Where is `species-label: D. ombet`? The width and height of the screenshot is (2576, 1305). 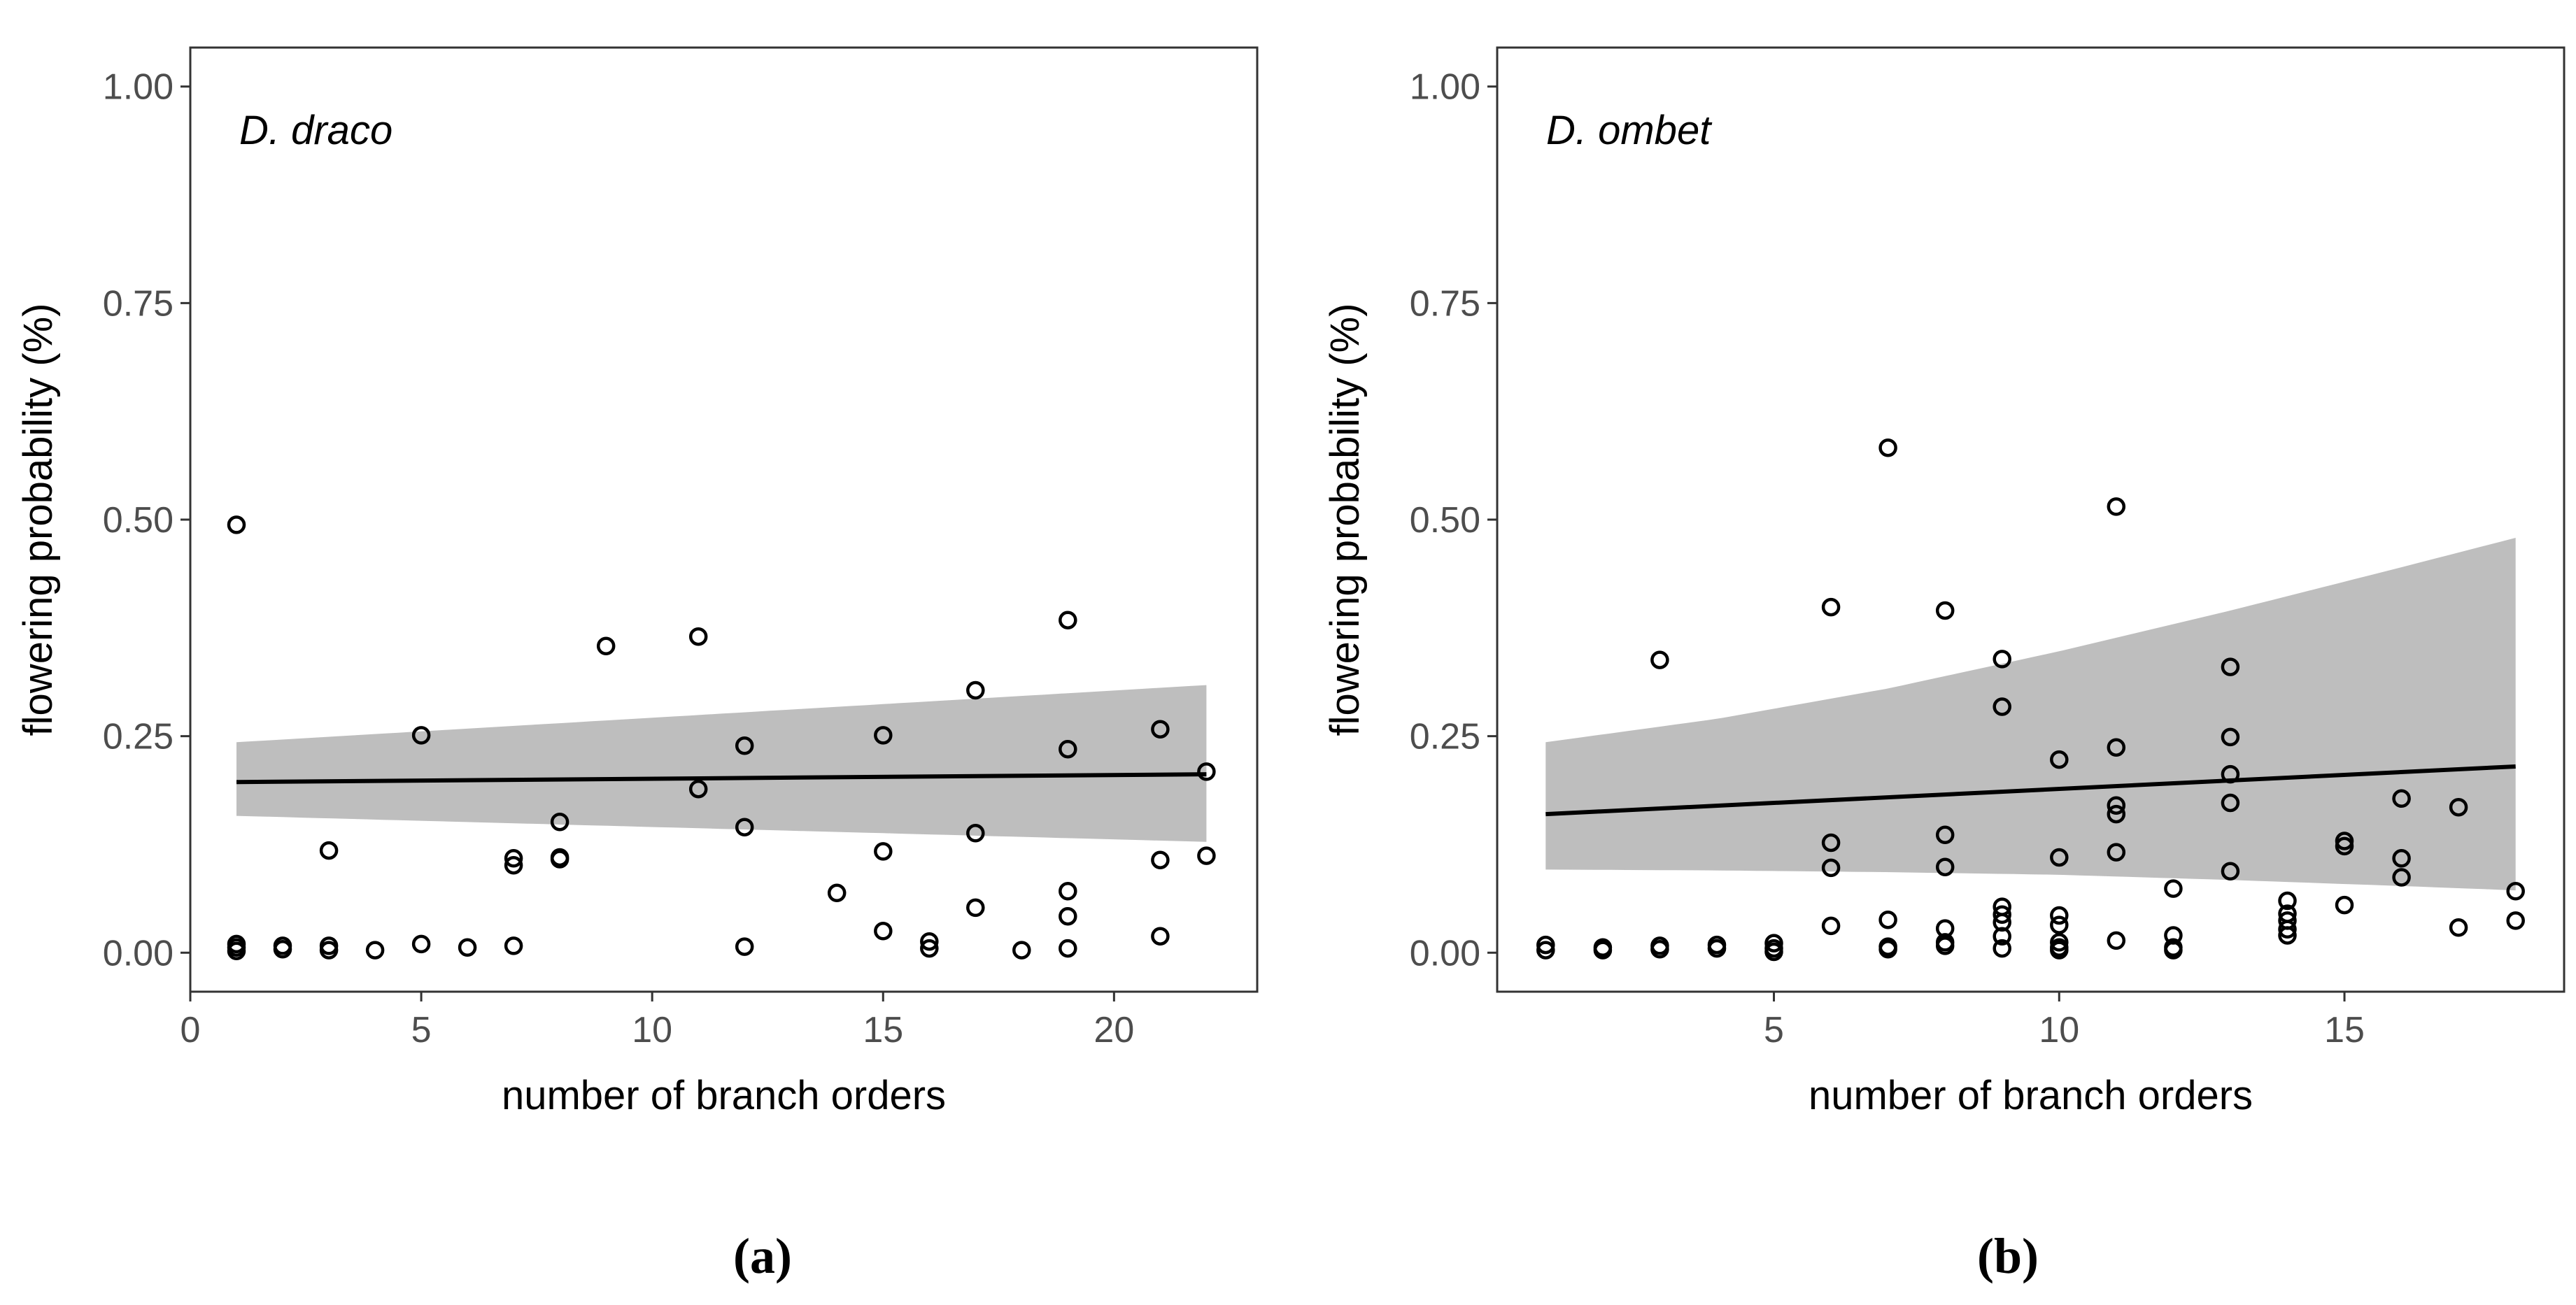
species-label: D. ombet is located at coordinates (1629, 130).